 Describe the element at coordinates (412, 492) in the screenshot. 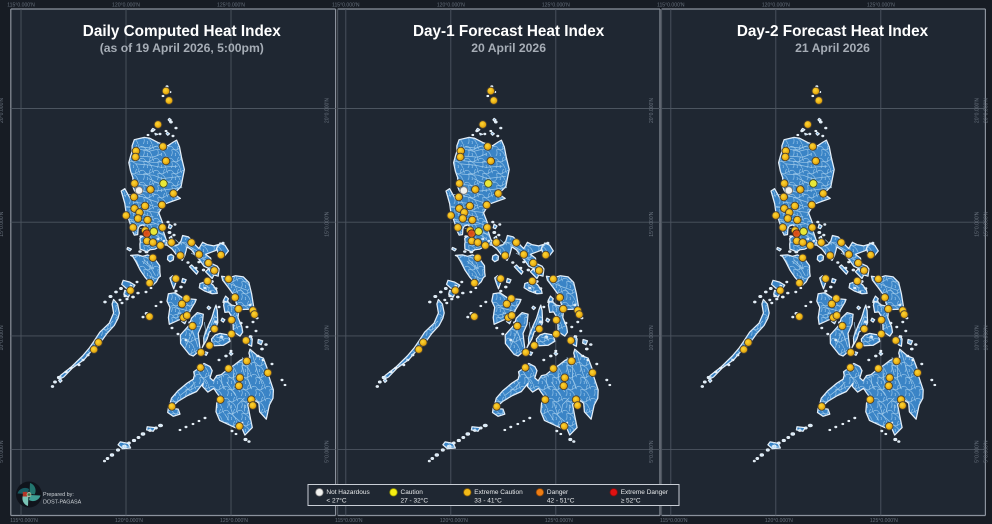

I see `svg-text: Caution` at that location.